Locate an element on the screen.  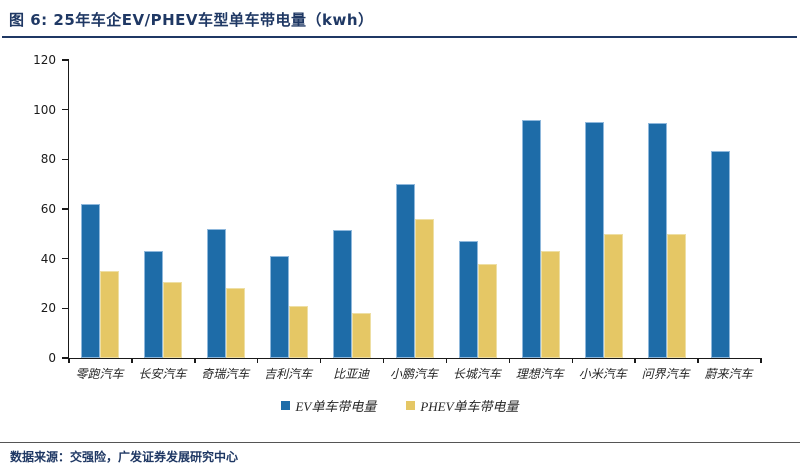
legend-item-phev: PHEV单车带电量 is located at coordinates (462, 405).